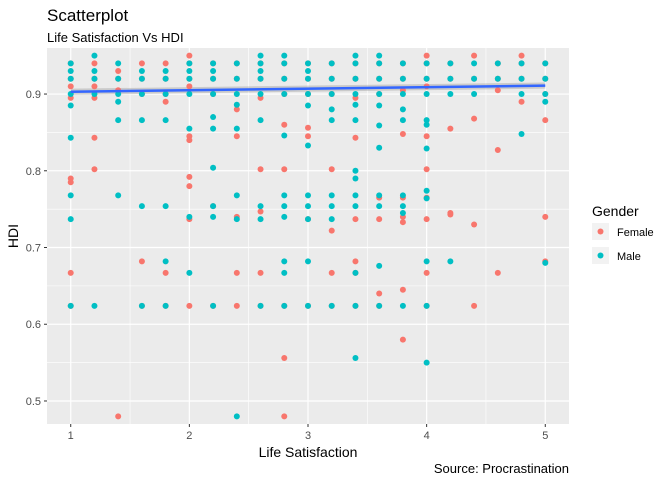 The width and height of the screenshot is (672, 480). What do you see at coordinates (427, 436) in the screenshot?
I see `x-tick-label: 4` at bounding box center [427, 436].